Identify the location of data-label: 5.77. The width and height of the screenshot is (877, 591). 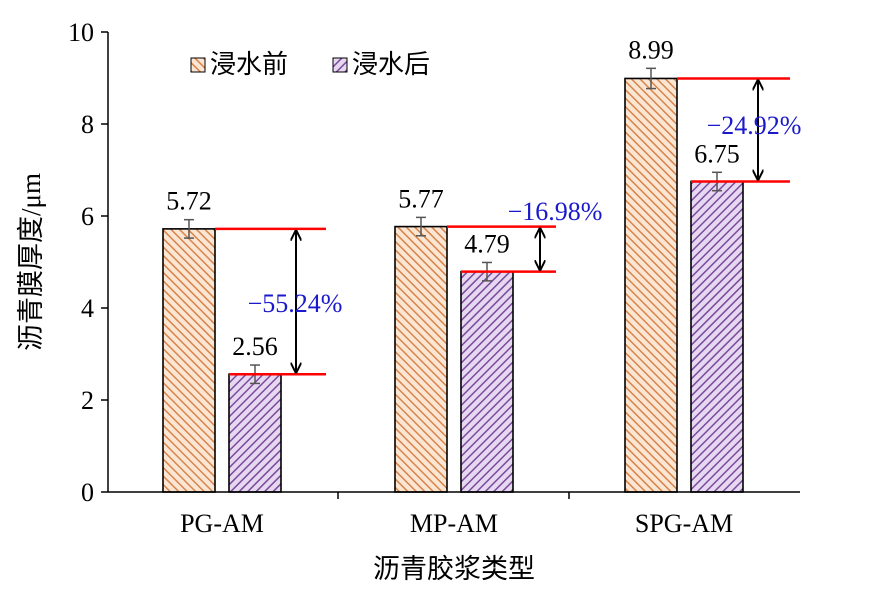
(421, 198).